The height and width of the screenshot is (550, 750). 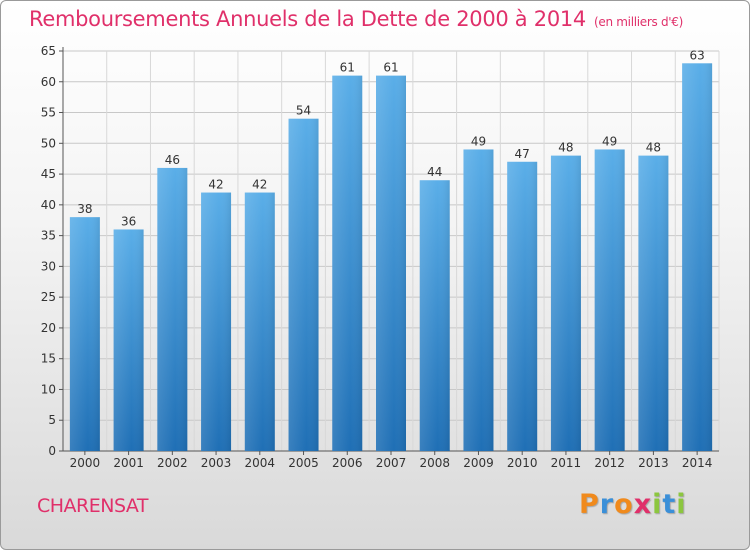 What do you see at coordinates (522, 463) in the screenshot?
I see `x-tick-label: 2010` at bounding box center [522, 463].